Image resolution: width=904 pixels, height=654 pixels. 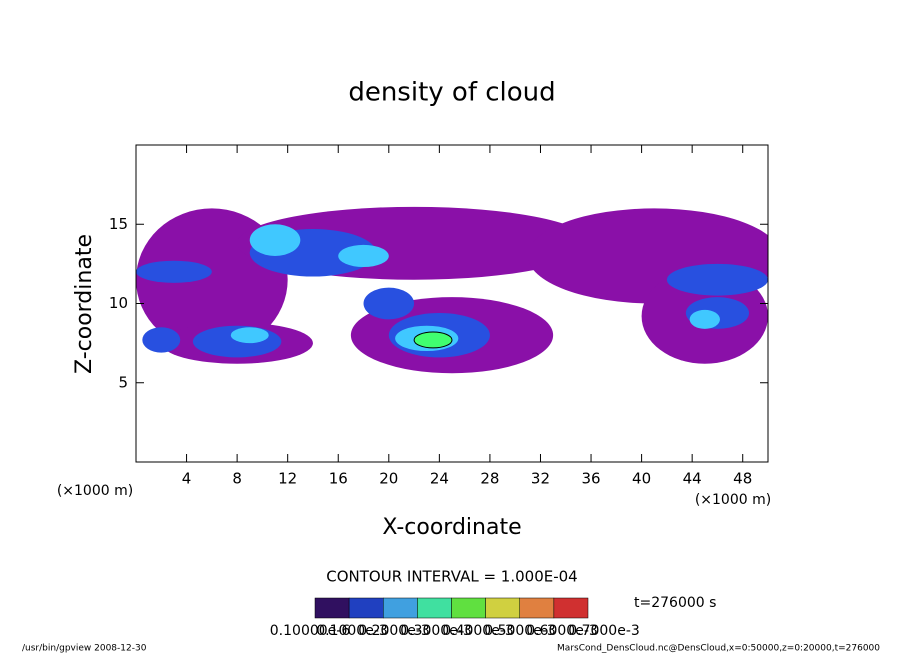 I want to click on x-axis-label: X-coordinate, so click(x=451, y=527).